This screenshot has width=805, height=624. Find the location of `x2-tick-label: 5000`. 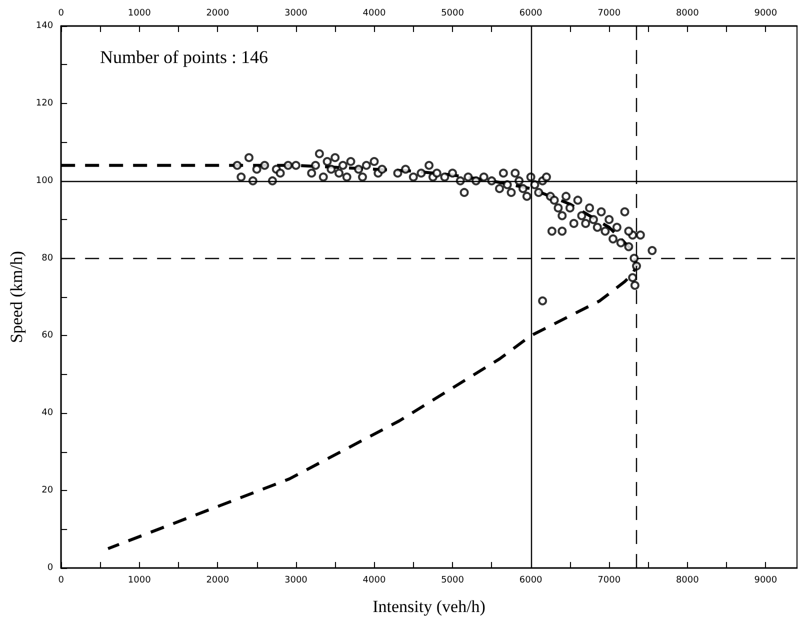

x2-tick-label: 5000 is located at coordinates (452, 13).